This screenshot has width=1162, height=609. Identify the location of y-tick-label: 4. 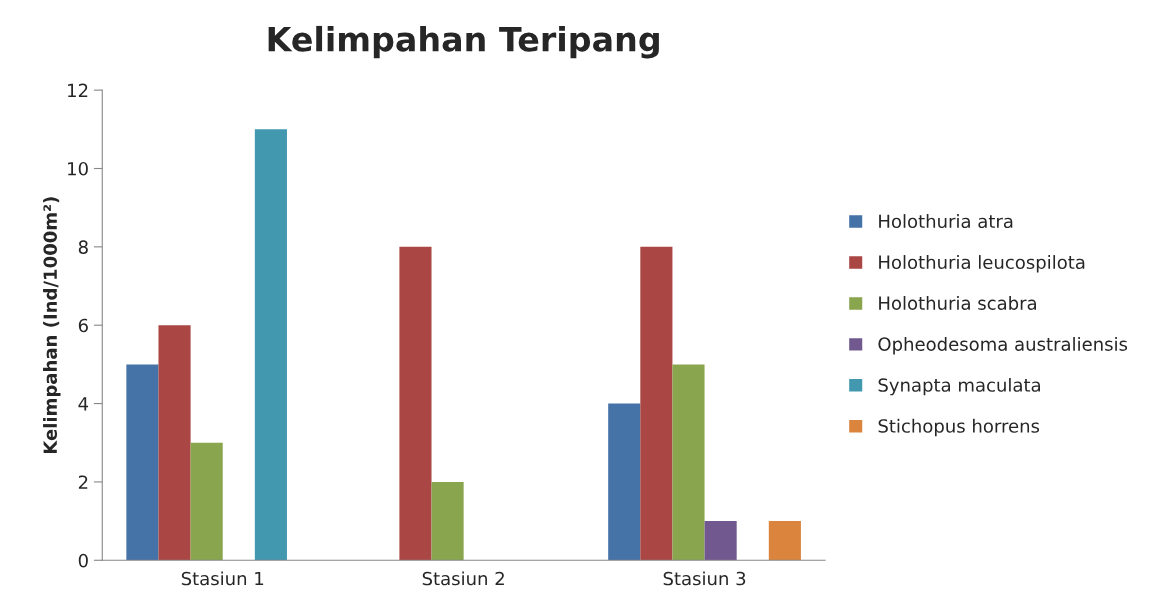
(83, 404).